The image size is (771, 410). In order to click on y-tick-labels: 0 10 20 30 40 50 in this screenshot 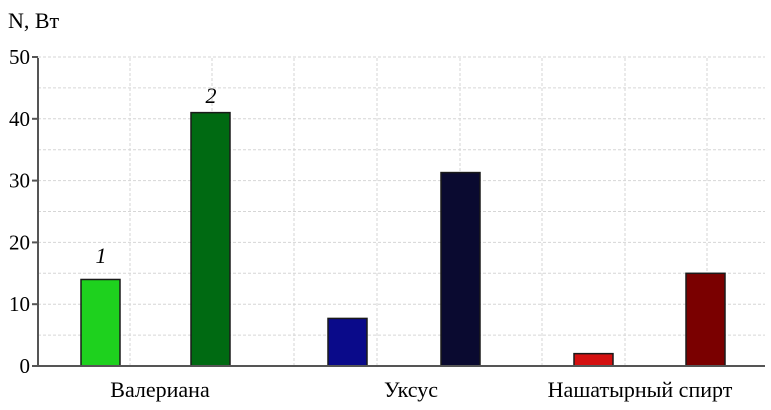, I will do `click(23, 211)`.